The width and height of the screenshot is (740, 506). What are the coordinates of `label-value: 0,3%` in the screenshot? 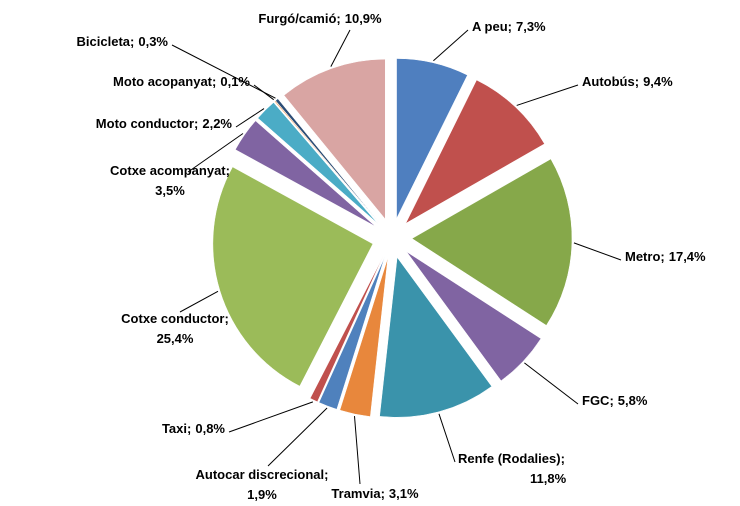 It's located at (153, 41).